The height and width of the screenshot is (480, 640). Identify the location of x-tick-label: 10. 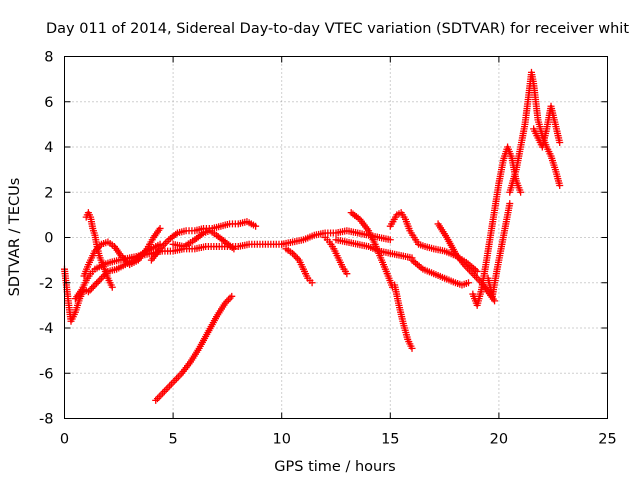
(281, 440).